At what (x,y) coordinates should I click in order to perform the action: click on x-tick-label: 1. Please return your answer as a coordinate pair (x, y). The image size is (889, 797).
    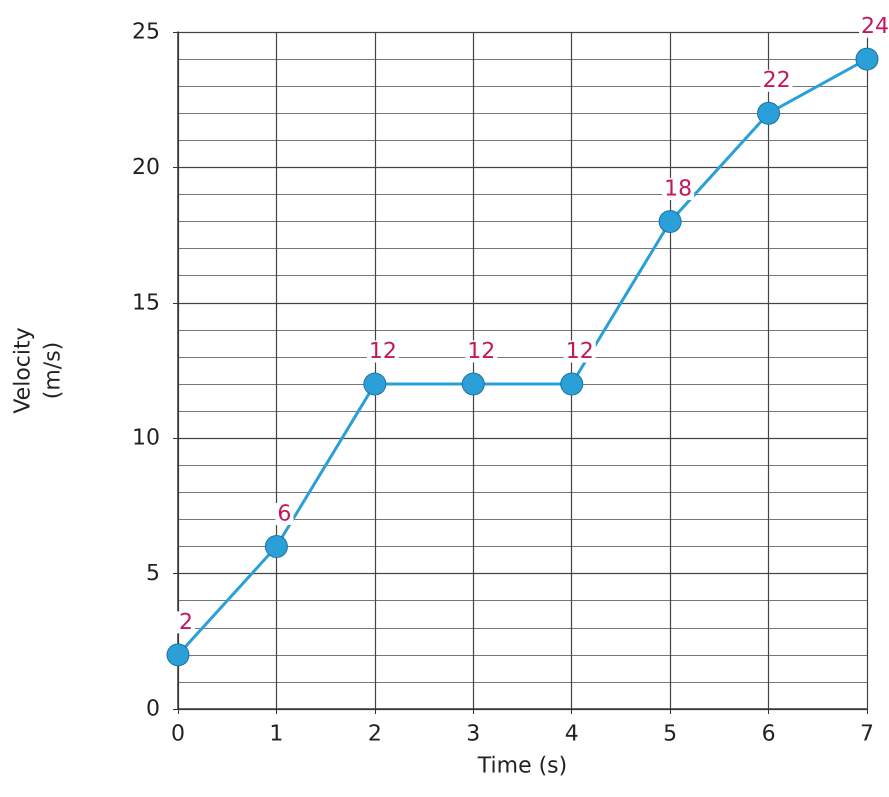
    Looking at the image, I should click on (276, 734).